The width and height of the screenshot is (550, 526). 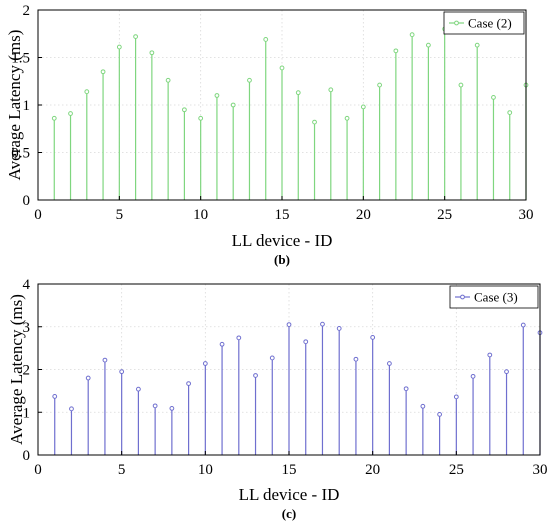 I want to click on legend-label: Case (3), so click(x=496, y=297).